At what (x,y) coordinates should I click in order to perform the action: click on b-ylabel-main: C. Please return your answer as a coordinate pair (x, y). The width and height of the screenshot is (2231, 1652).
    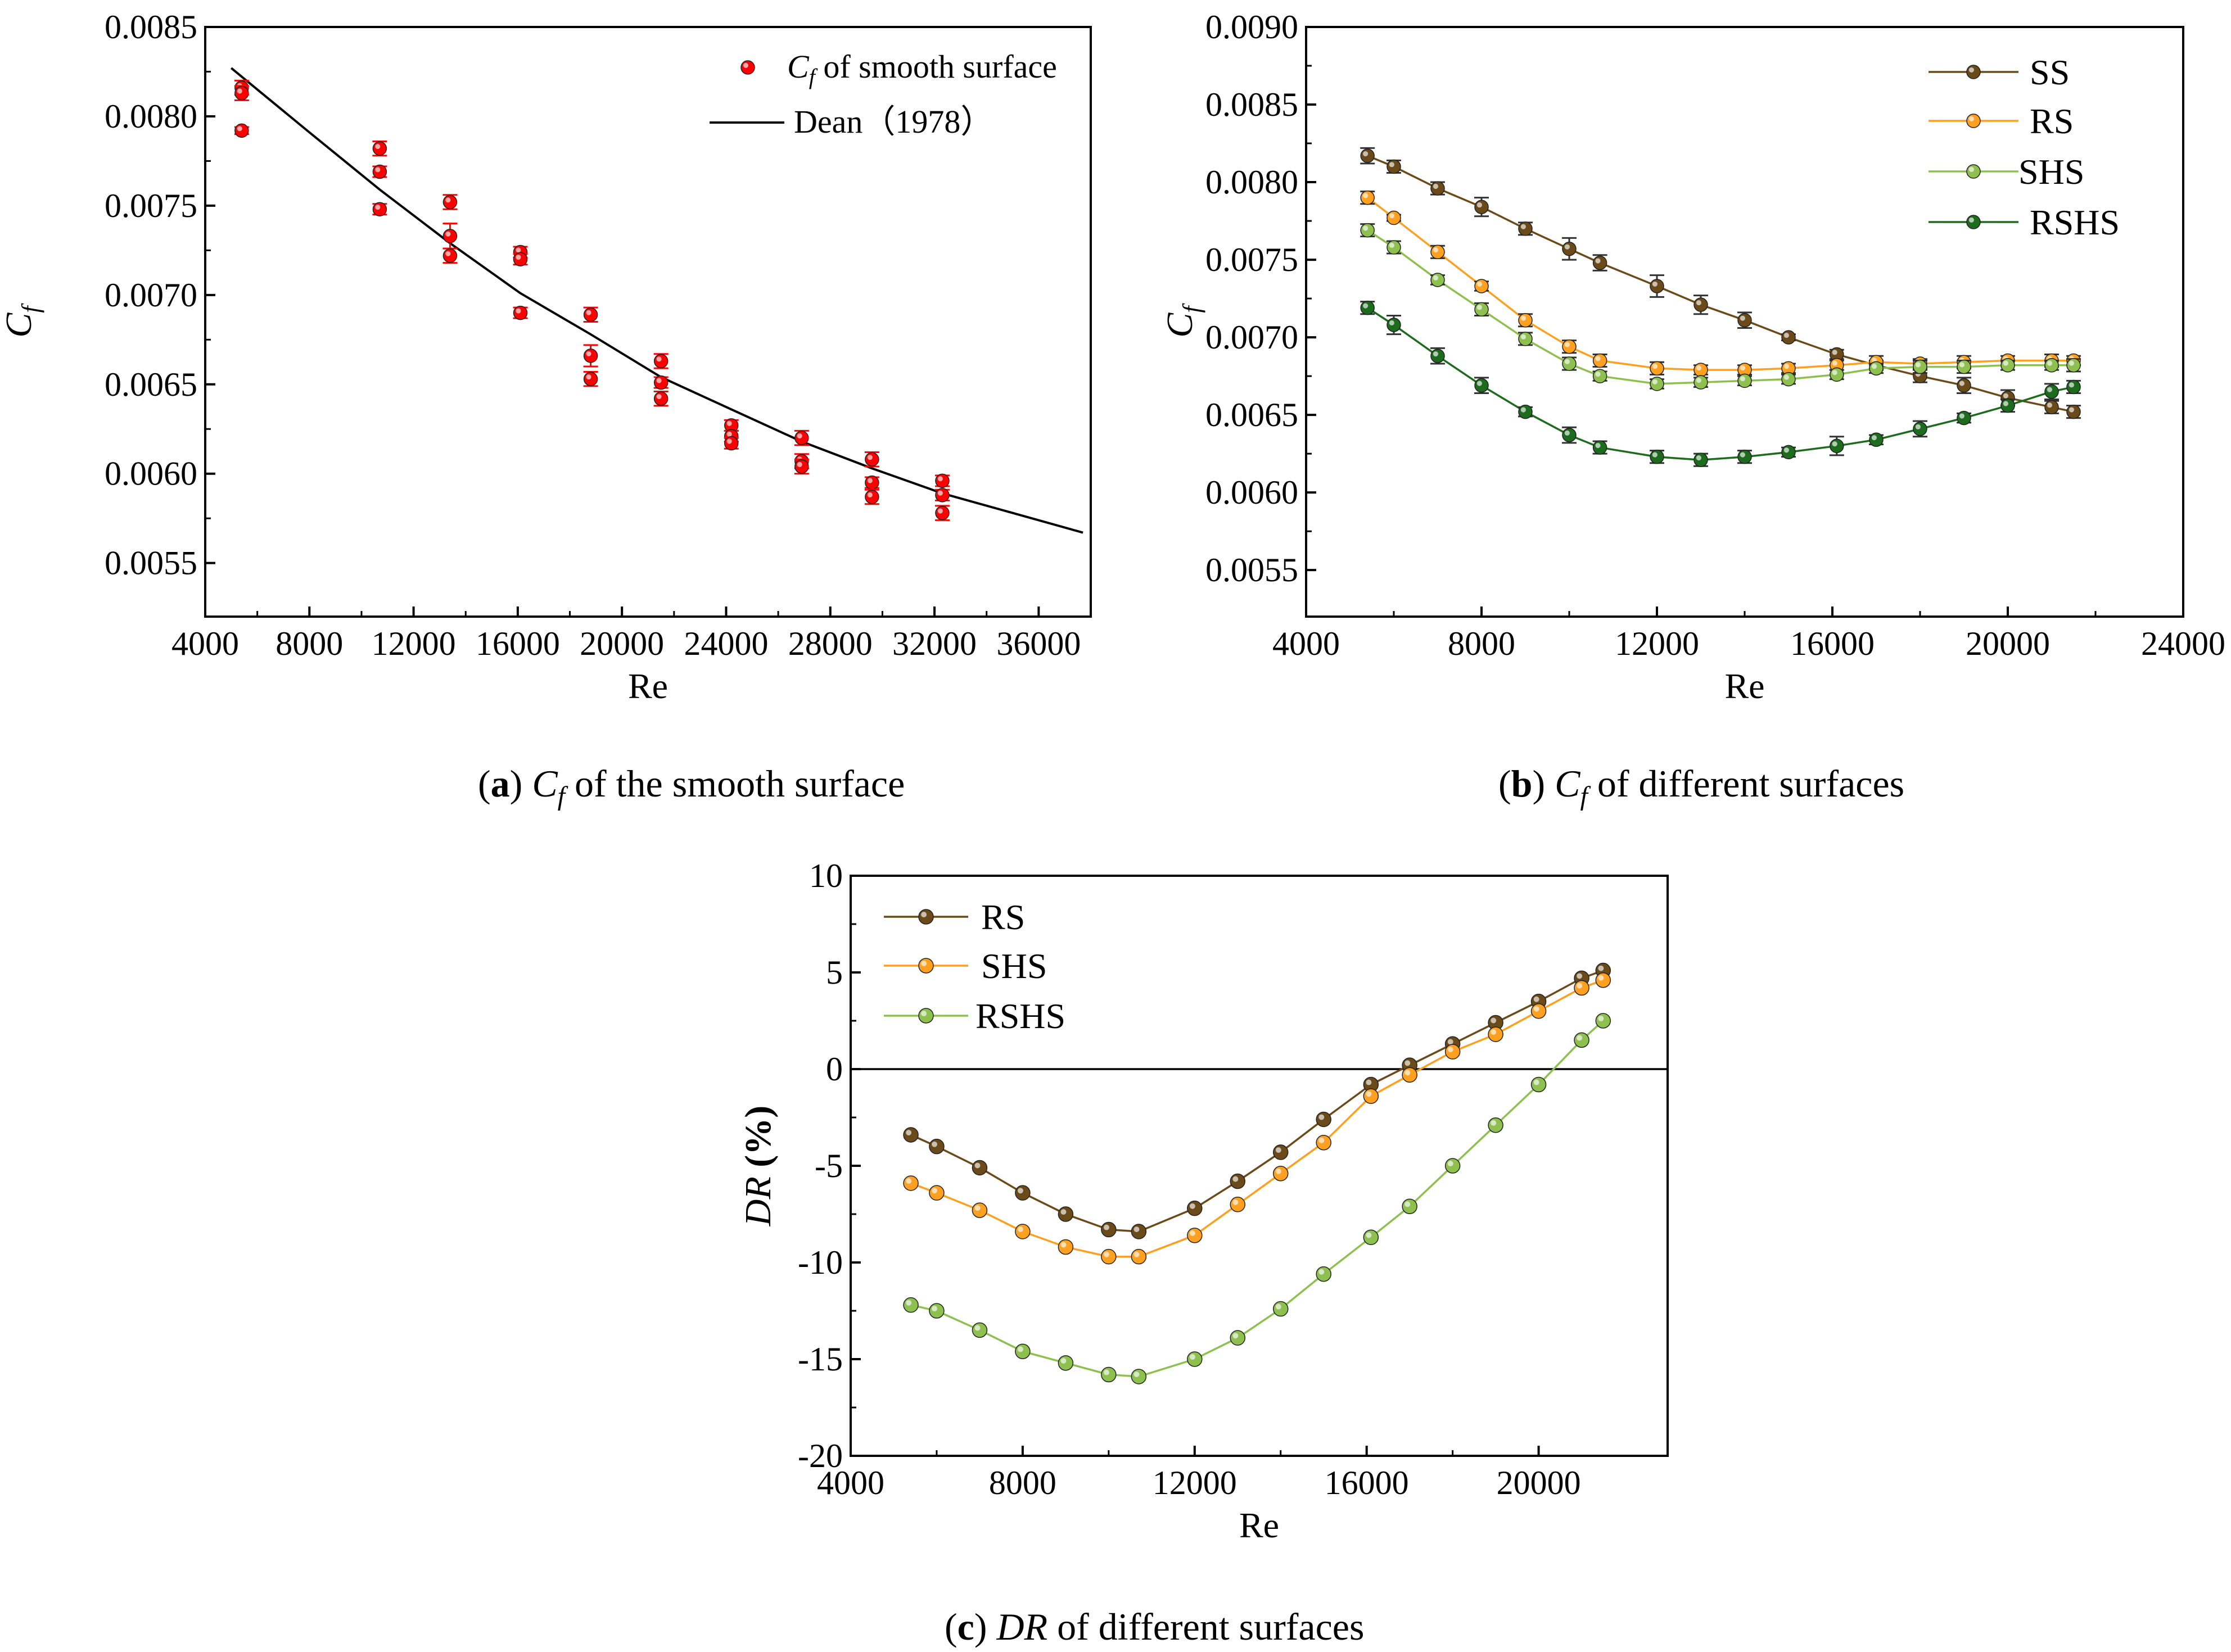
    Looking at the image, I should click on (1179, 325).